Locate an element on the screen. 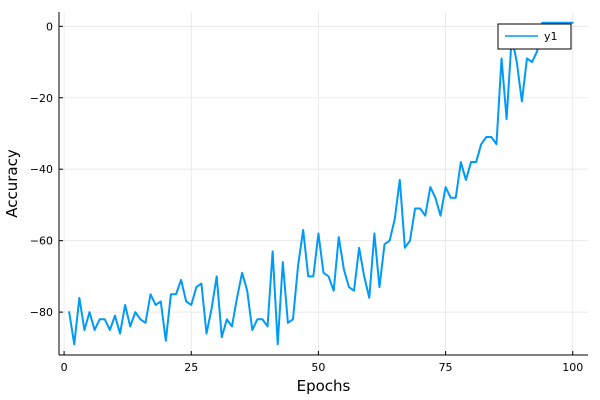 The height and width of the screenshot is (400, 600). y-tick-label: −60 is located at coordinates (41, 241).